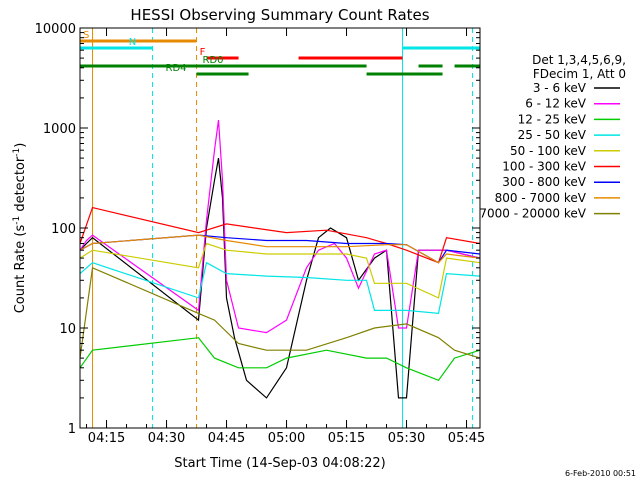  Describe the element at coordinates (20, 228) in the screenshot. I see `y-axis-label: Count Rate (s-1 detector-1)` at that location.